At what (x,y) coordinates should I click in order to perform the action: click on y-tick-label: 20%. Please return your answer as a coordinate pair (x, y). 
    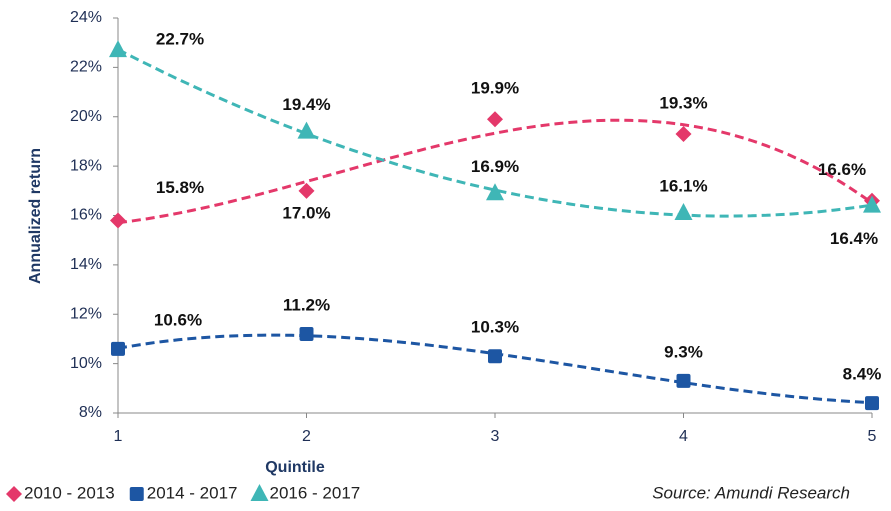
    Looking at the image, I should click on (86, 116).